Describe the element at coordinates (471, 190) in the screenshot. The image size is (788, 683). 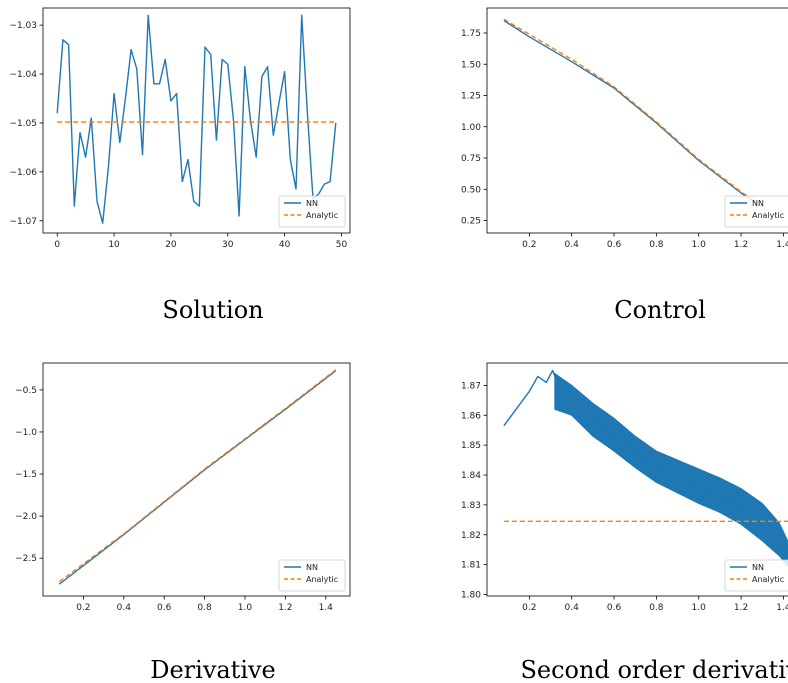
I see `y-tick-label: 0.50` at that location.